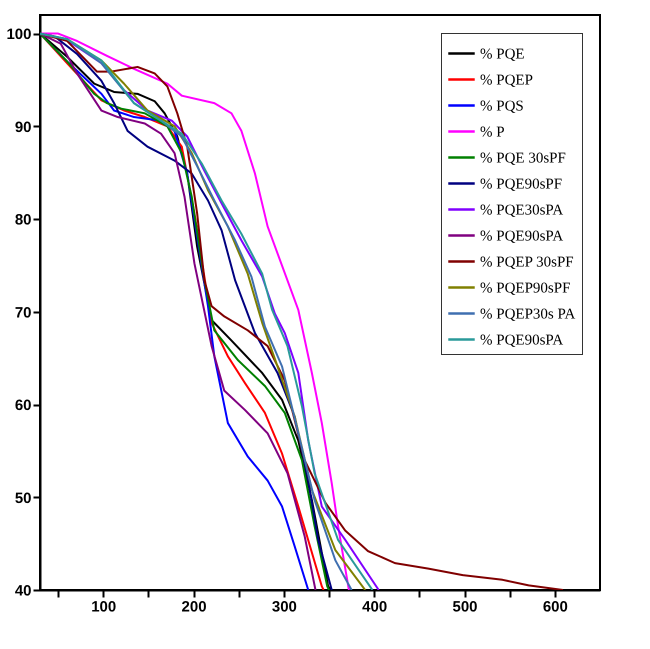  Describe the element at coordinates (284, 607) in the screenshot. I see `x-tick-label: 300` at that location.